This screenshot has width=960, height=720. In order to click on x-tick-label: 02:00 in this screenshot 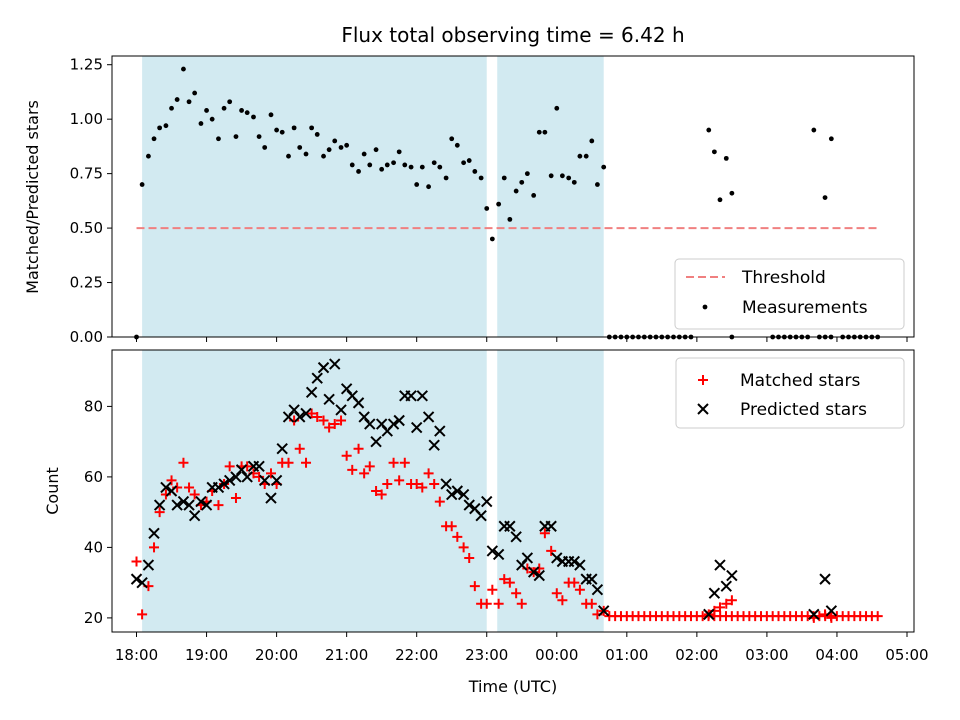, I will do `click(696, 655)`.